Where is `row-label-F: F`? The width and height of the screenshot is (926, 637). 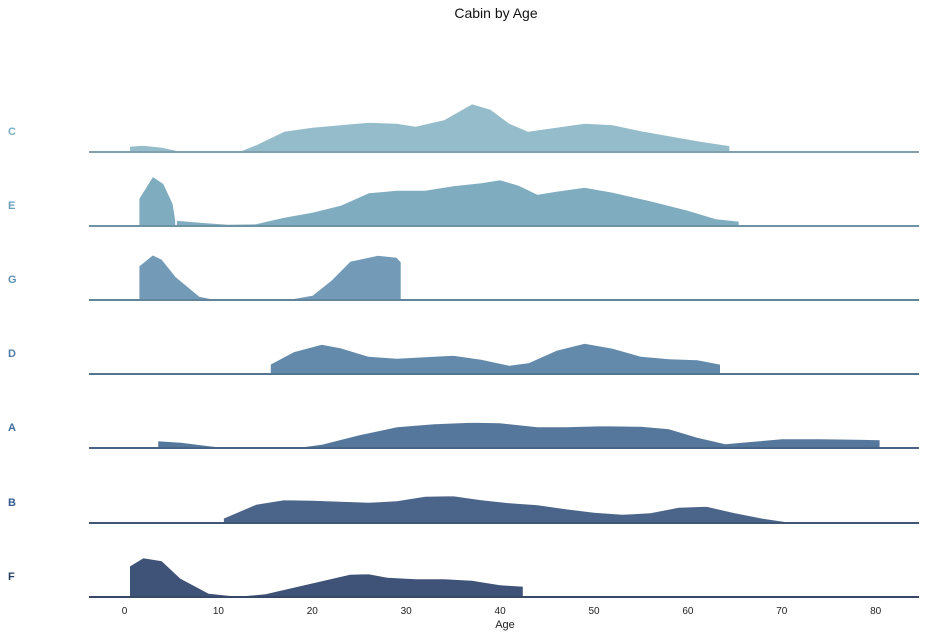 row-label-F: F is located at coordinates (11, 577).